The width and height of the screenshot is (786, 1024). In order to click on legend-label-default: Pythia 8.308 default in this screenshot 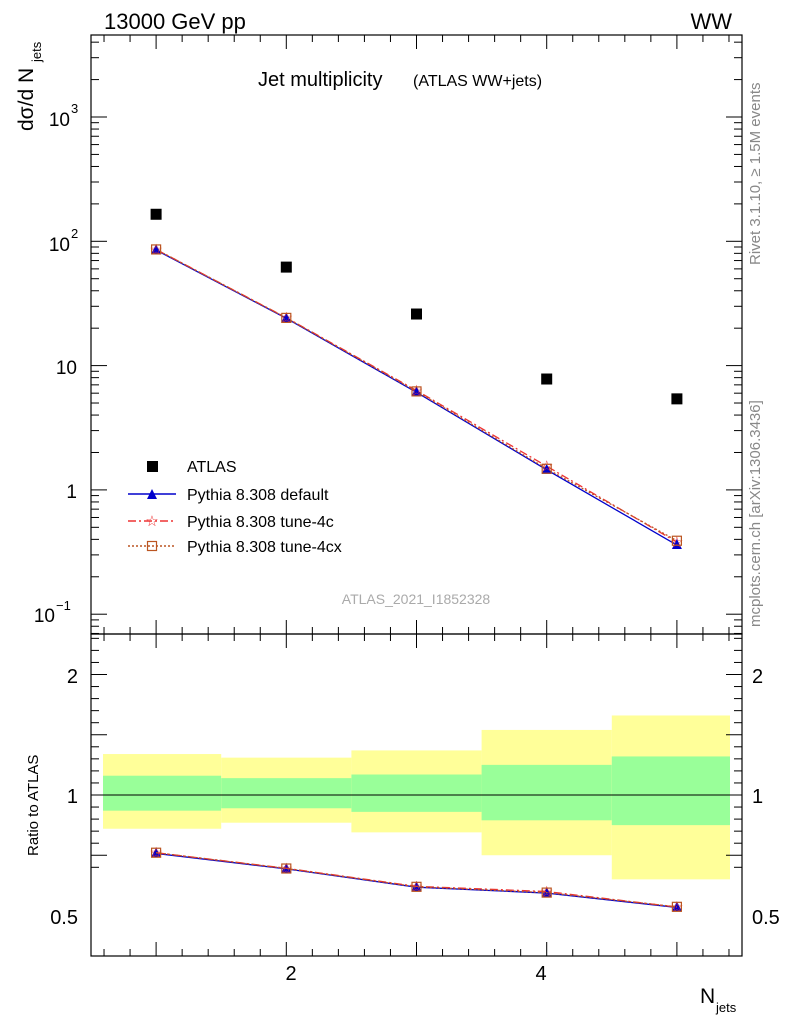, I will do `click(258, 495)`.